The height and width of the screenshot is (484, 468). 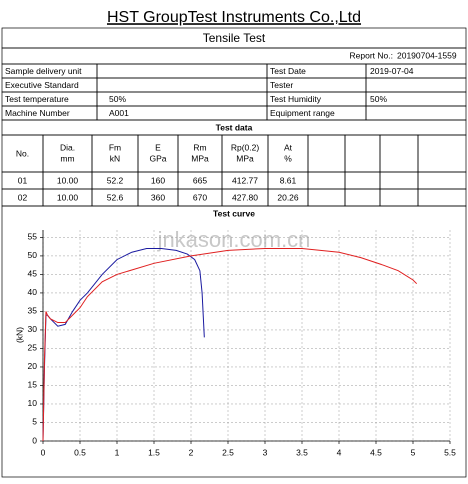 I want to click on cell-value: 360, so click(x=158, y=197).